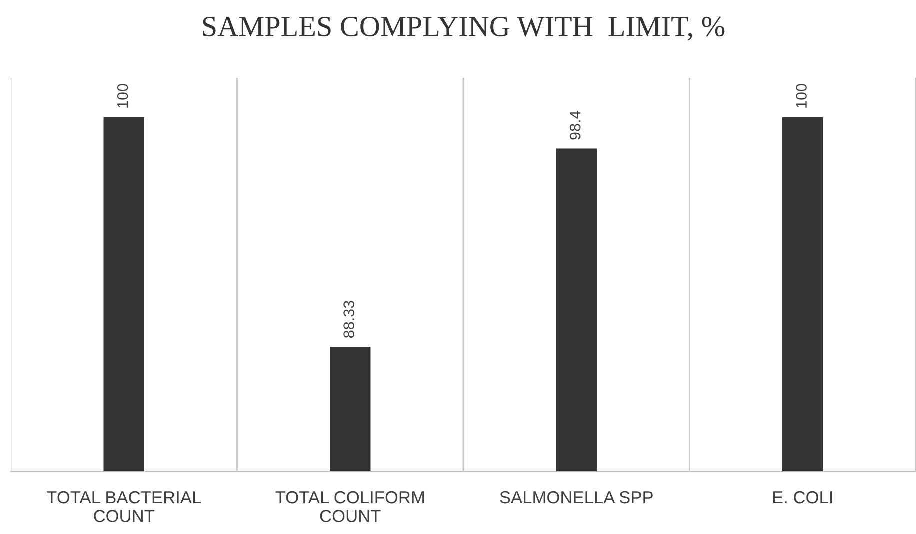  What do you see at coordinates (576, 497) in the screenshot?
I see `x-tick-label: SALMONELLA SPP` at bounding box center [576, 497].